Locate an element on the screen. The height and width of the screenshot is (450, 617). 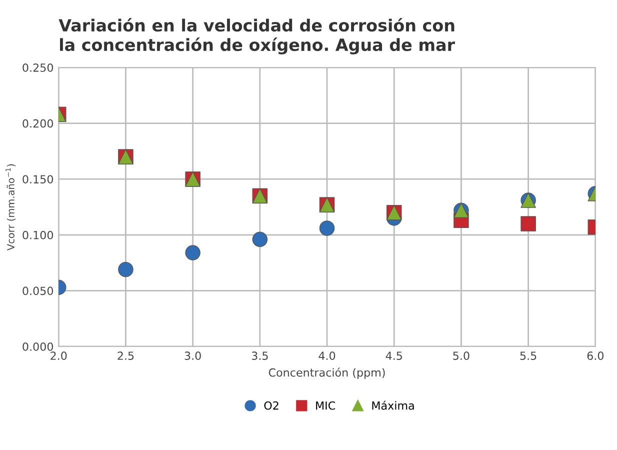
x-tick-label: 3.0 is located at coordinates (192, 356).